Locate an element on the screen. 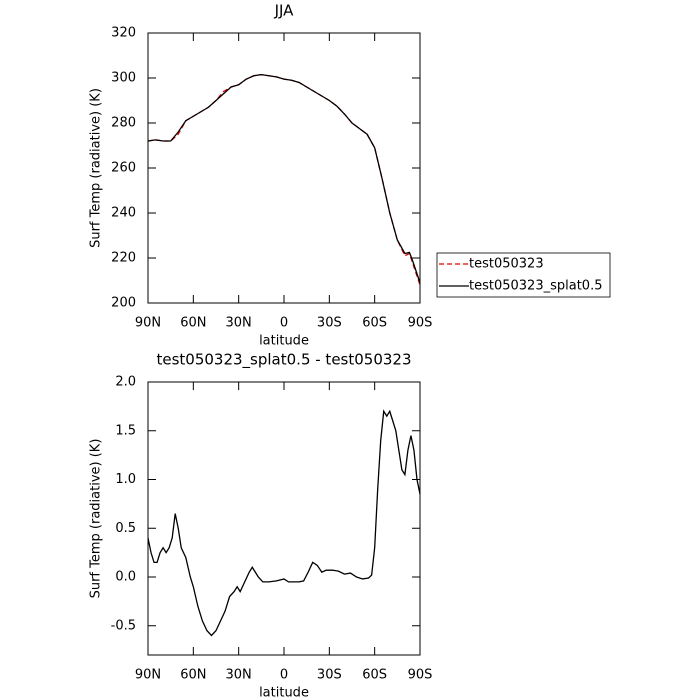 The image size is (700, 700). y-tick-label: 1.5 is located at coordinates (125, 430).